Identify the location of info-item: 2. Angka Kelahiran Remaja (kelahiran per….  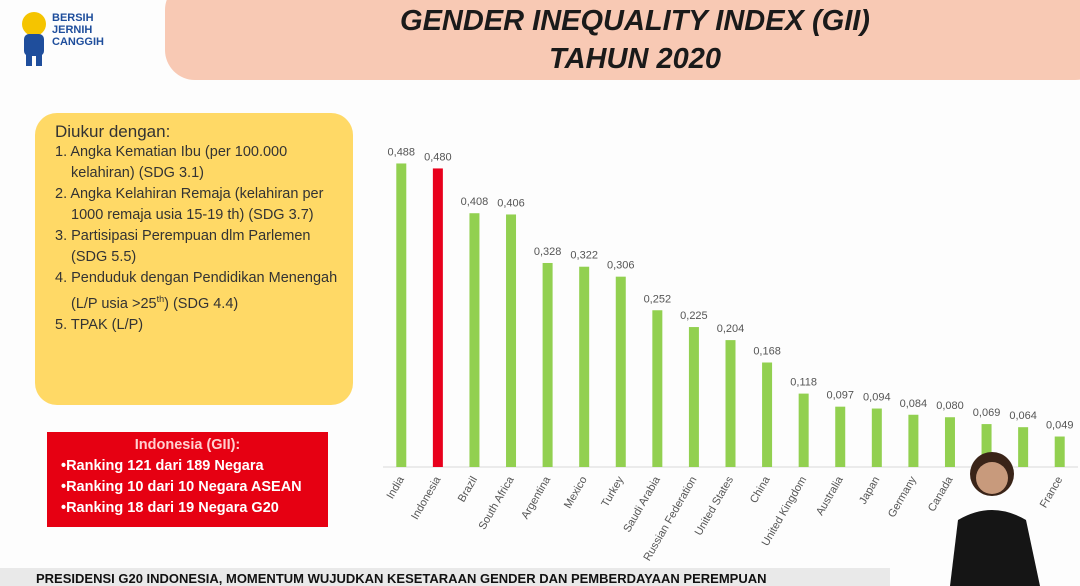
(189, 204).